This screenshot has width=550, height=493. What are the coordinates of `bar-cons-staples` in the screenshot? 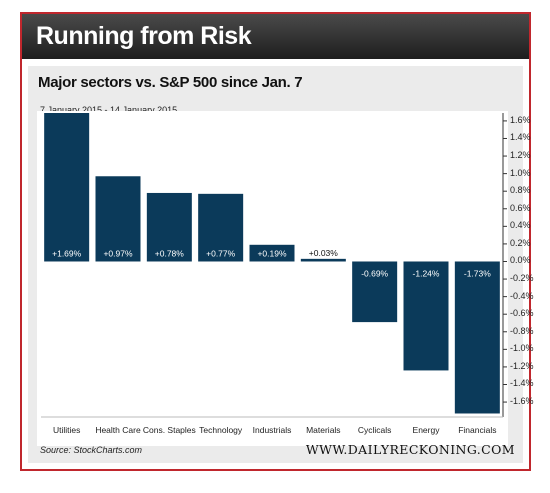 It's located at (169, 227).